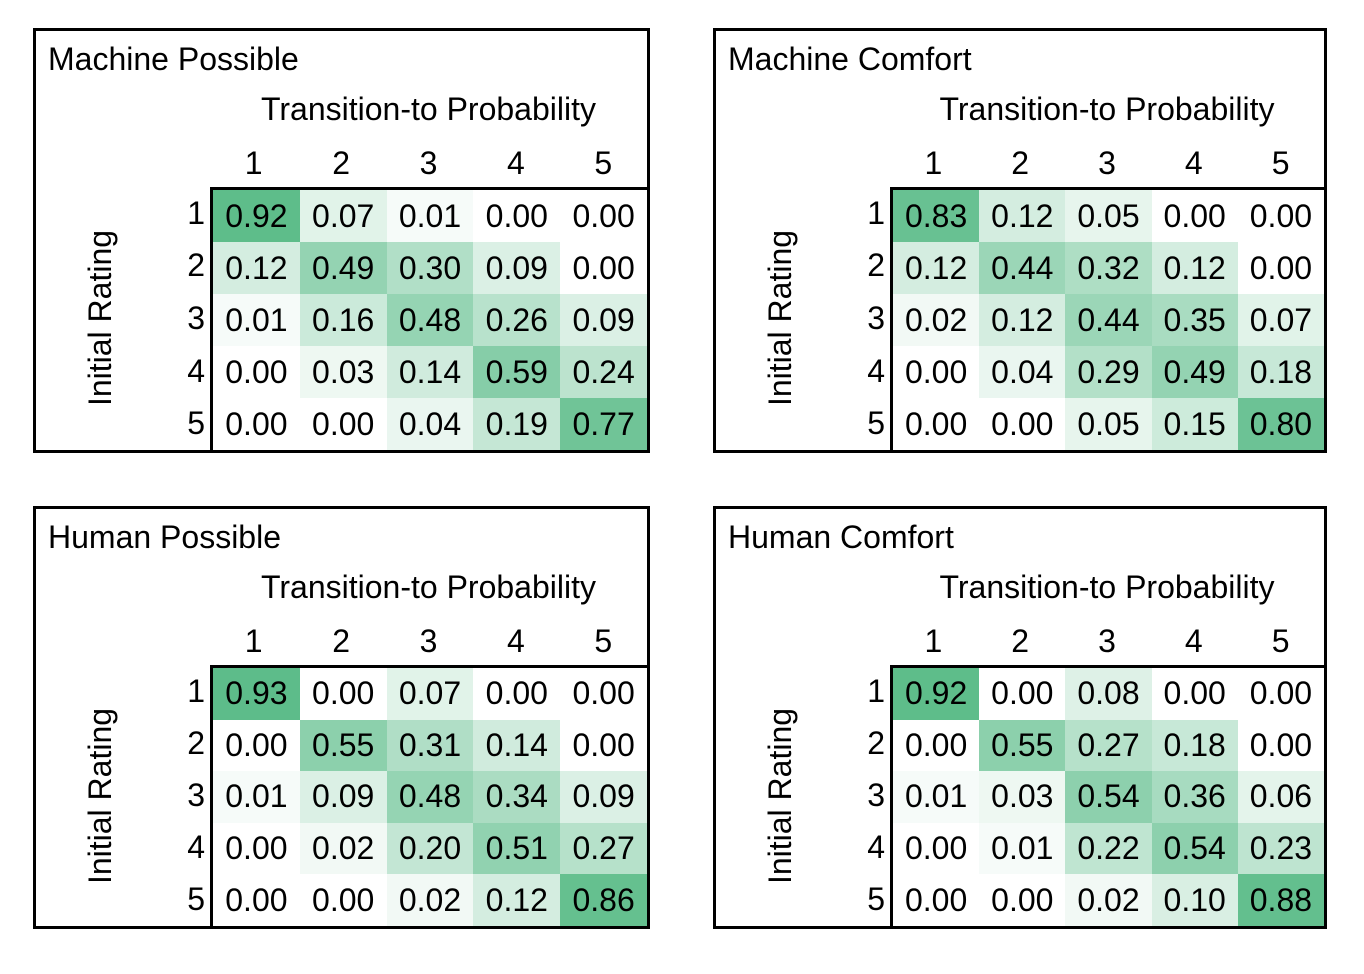 The height and width of the screenshot is (974, 1364). What do you see at coordinates (430, 745) in the screenshot?
I see `matrix-cell: 0.31` at bounding box center [430, 745].